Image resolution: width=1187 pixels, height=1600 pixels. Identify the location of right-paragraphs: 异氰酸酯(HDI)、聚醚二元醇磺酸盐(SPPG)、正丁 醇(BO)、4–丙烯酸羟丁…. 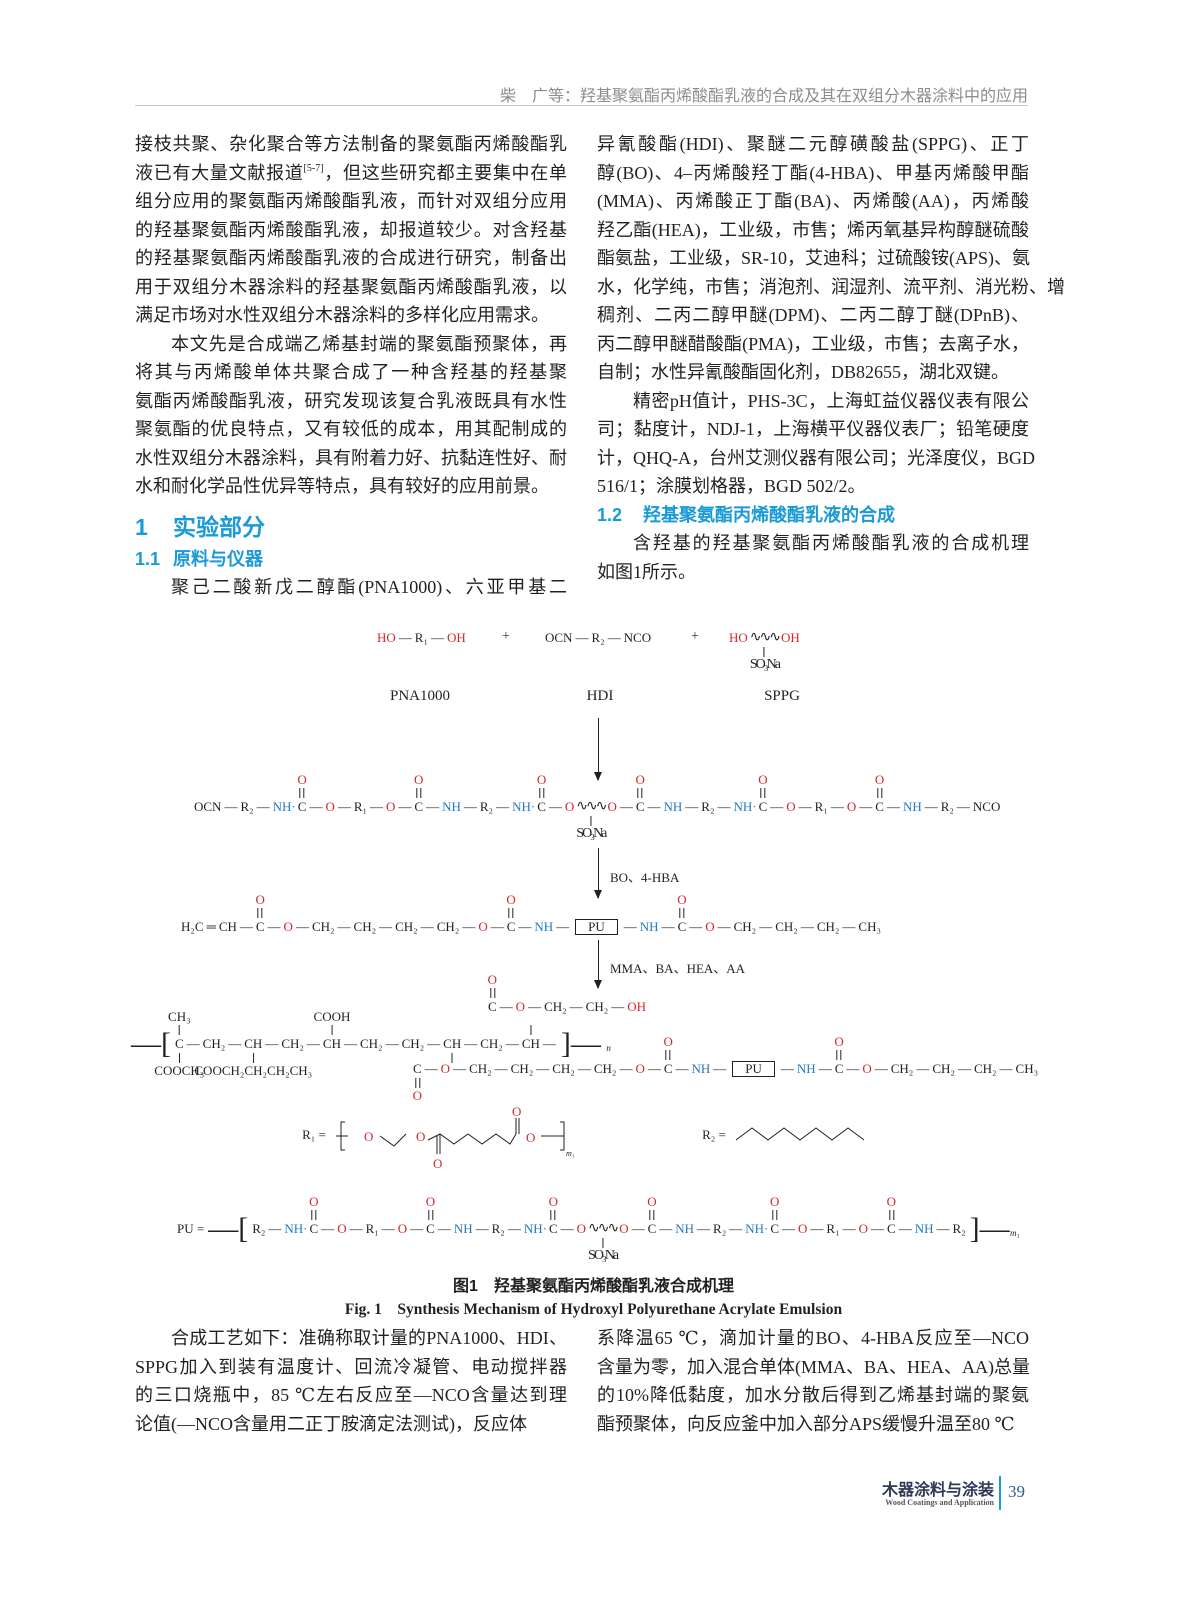
(831, 315).